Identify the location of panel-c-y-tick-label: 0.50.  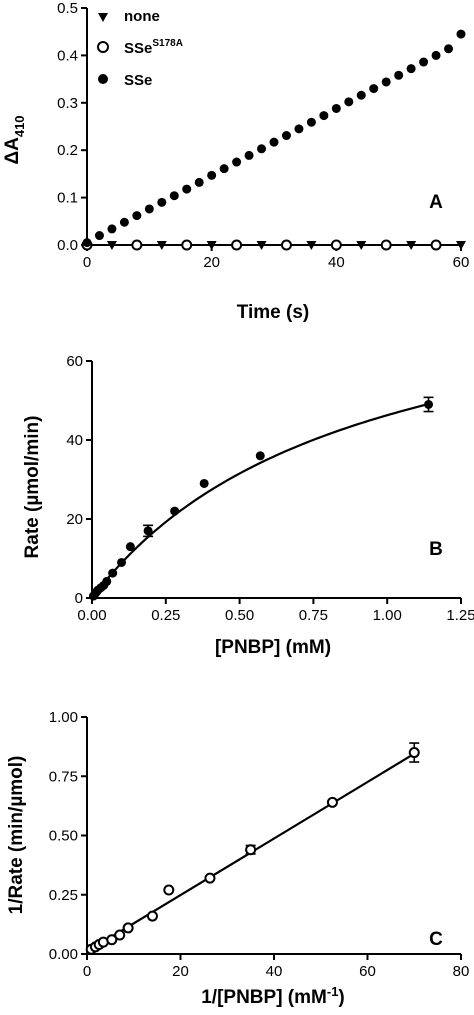
(63, 836).